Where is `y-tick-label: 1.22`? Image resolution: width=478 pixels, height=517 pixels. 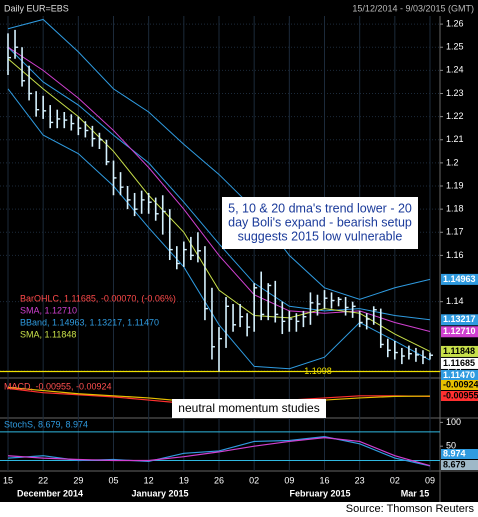
y-tick-label: 1.22 is located at coordinates (455, 116).